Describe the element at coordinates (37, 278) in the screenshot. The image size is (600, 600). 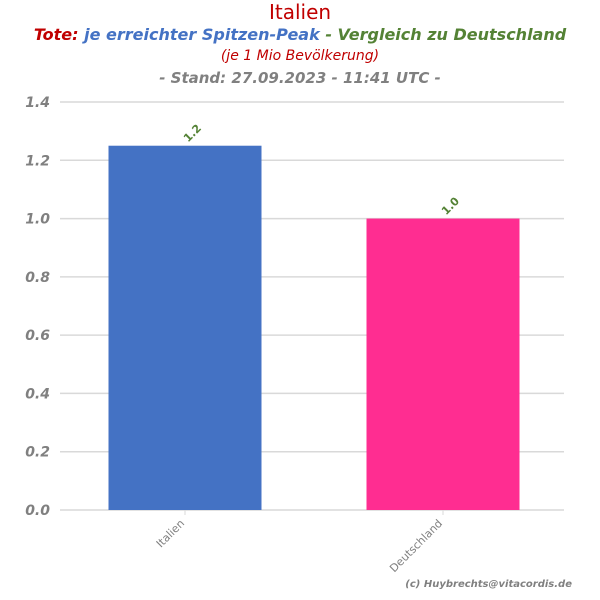
I see `y-tick-label: 0.8` at that location.